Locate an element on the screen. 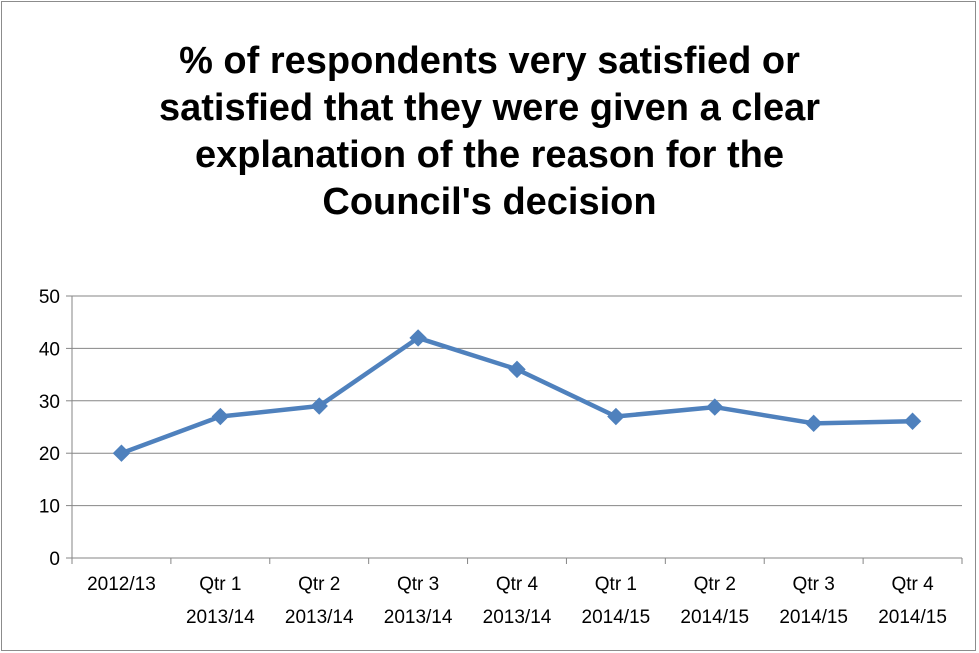  chart-title-line: explanation of the reason for the is located at coordinates (489, 155).